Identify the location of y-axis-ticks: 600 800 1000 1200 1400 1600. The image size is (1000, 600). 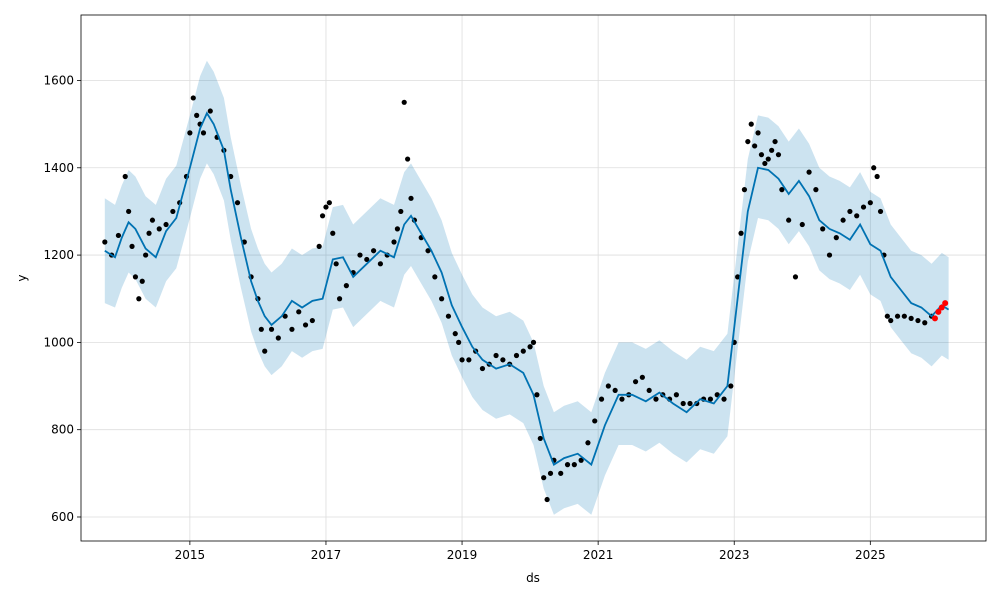
(62, 298).